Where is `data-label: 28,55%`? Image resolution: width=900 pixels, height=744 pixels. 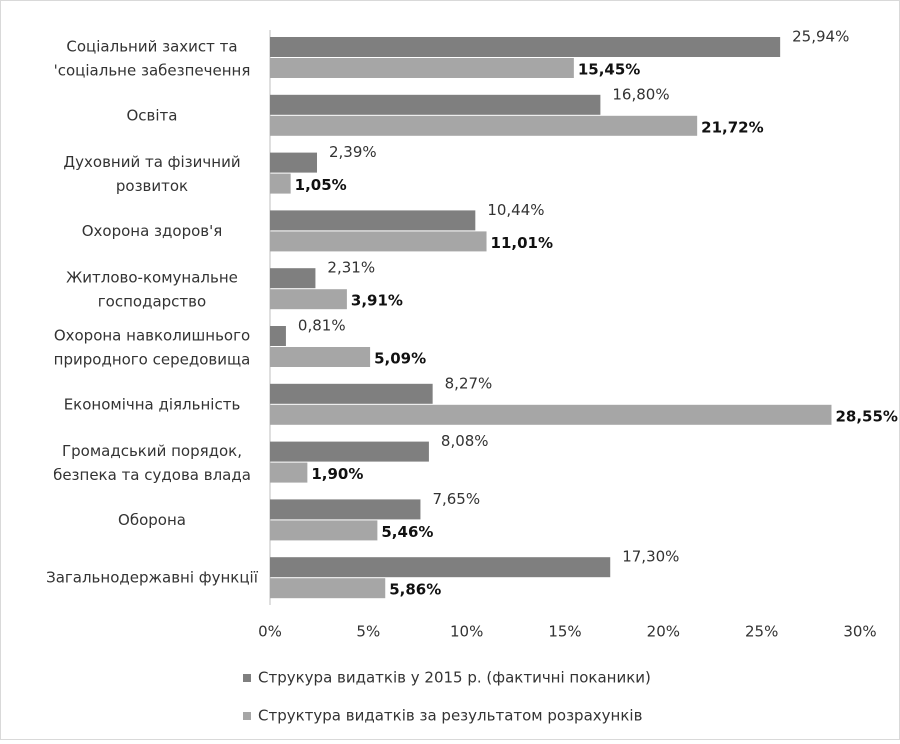 data-label: 28,55% is located at coordinates (866, 416).